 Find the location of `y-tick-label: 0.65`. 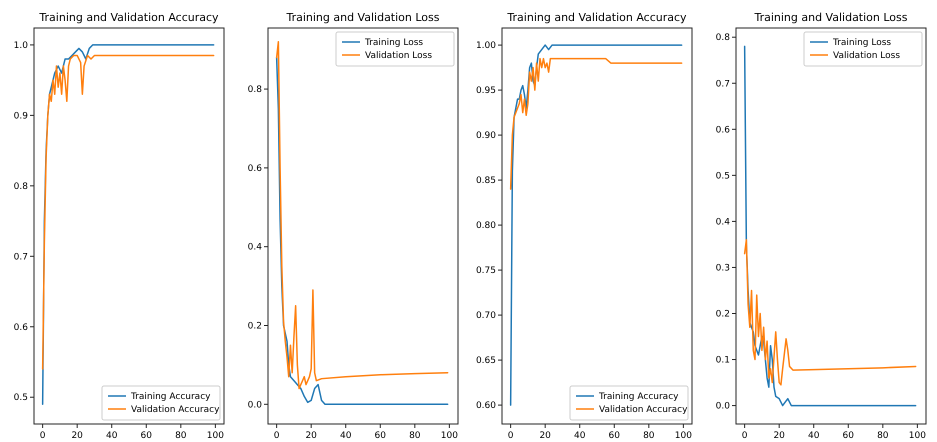

y-tick-label: 0.65 is located at coordinates (486, 361).